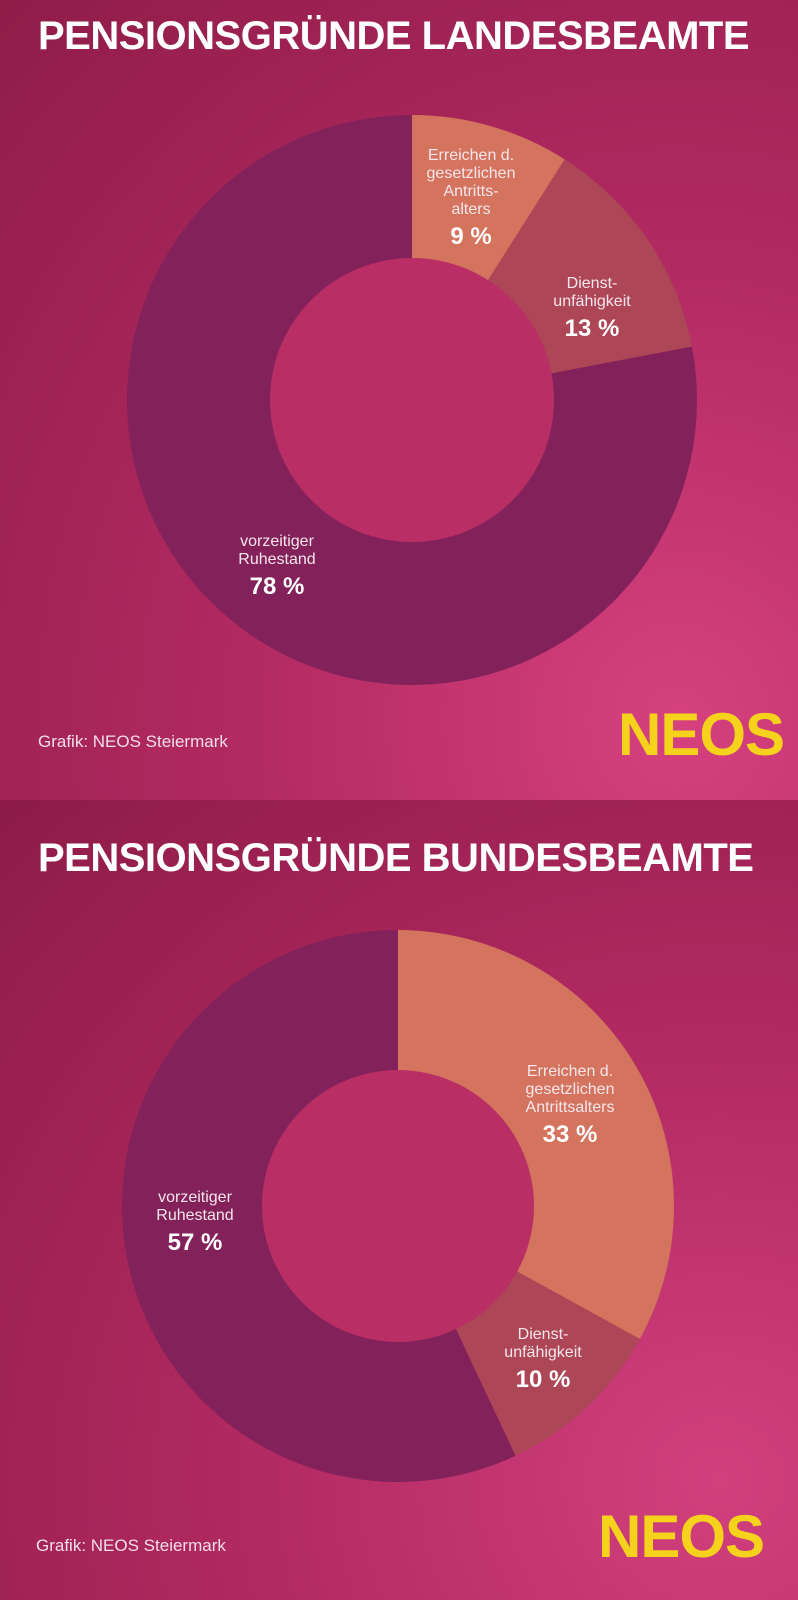 The image size is (798, 1600). Describe the element at coordinates (543, 1379) in the screenshot. I see `slice-value-dienstunfaehigkeit: 10 %` at that location.